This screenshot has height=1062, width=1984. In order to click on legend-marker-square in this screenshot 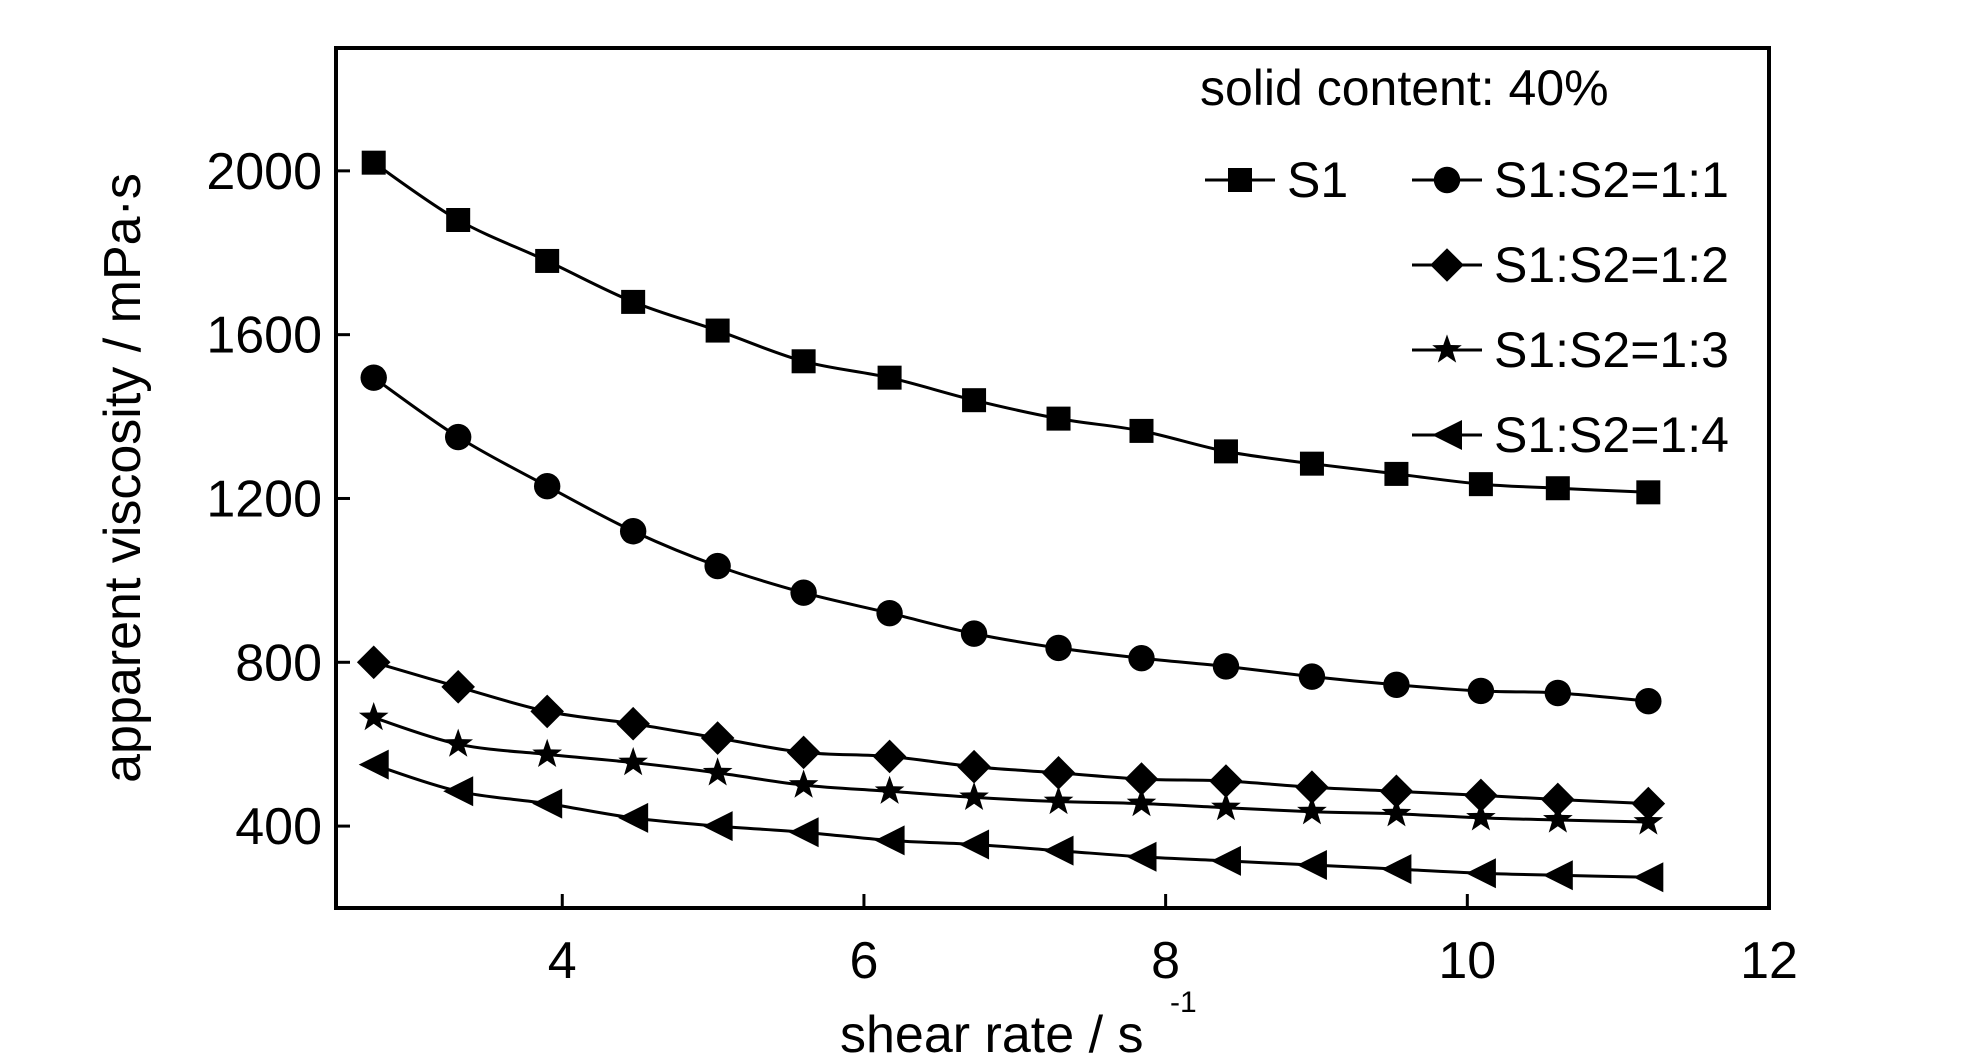, I will do `click(1240, 180)`.